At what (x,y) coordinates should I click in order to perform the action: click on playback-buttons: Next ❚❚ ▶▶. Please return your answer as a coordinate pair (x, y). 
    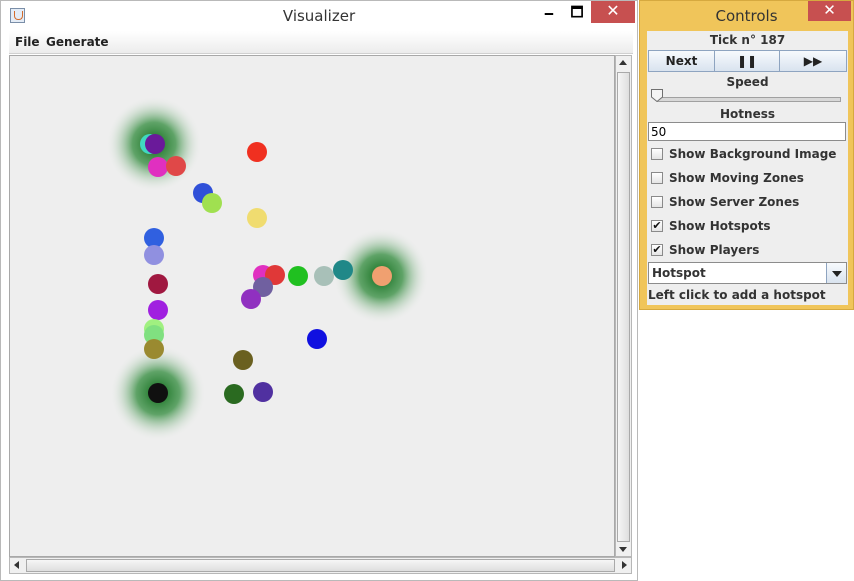
    Looking at the image, I should click on (747, 61).